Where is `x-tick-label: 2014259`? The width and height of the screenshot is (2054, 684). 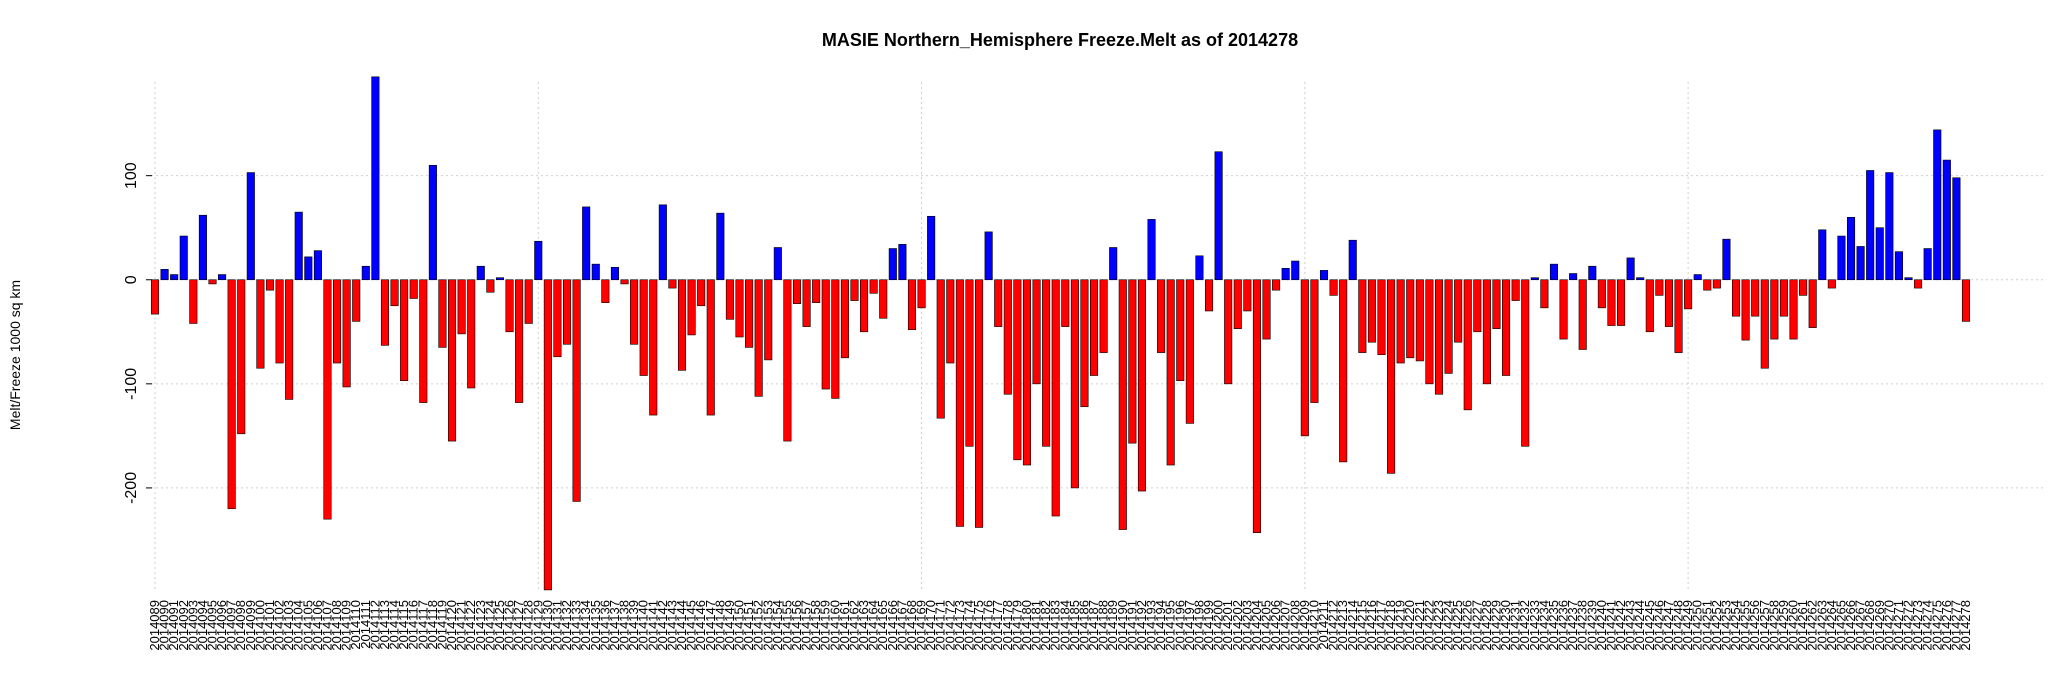 x-tick-label: 2014259 is located at coordinates (1783, 625).